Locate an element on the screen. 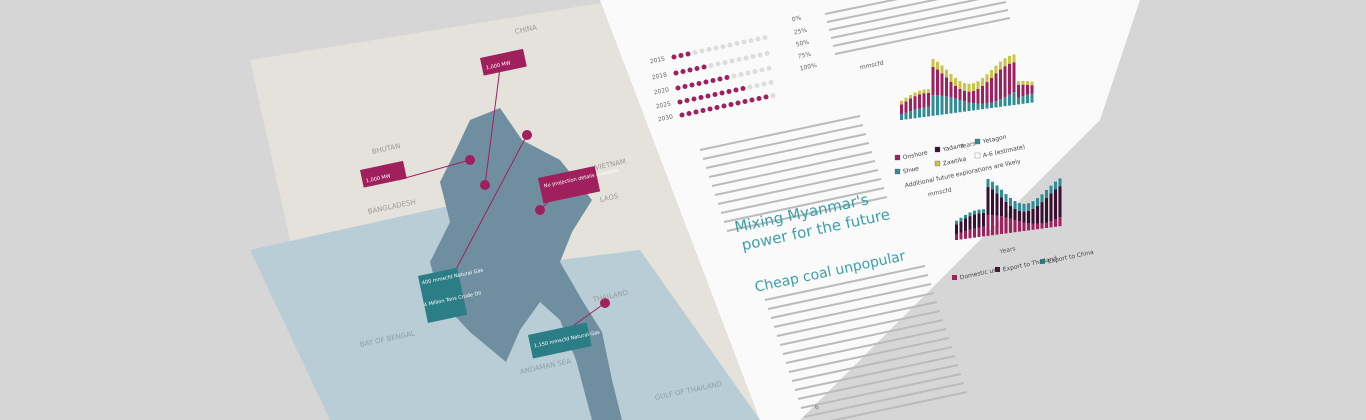 This screenshot has width=1366, height=420. figure-year: 2018 is located at coordinates (659, 76).